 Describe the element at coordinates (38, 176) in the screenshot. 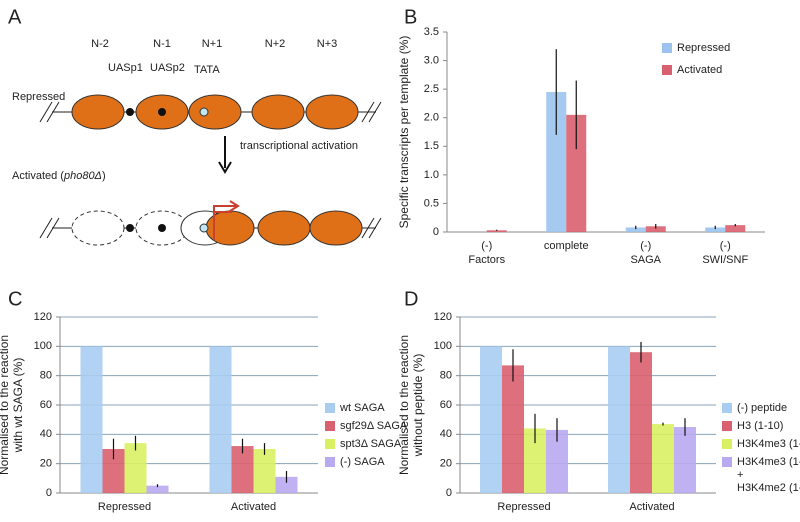

I see `text: Activated (` at that location.